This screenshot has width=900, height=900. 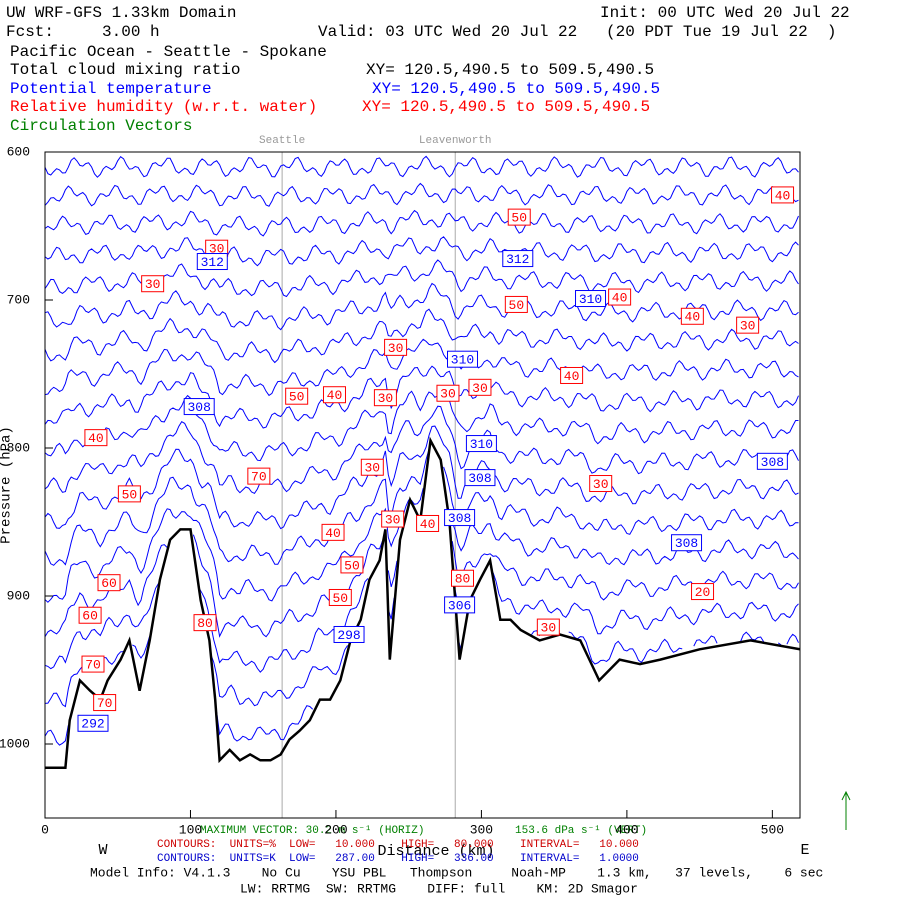 What do you see at coordinates (18, 595) in the screenshot?
I see `y-tick-label: 900` at bounding box center [18, 595].